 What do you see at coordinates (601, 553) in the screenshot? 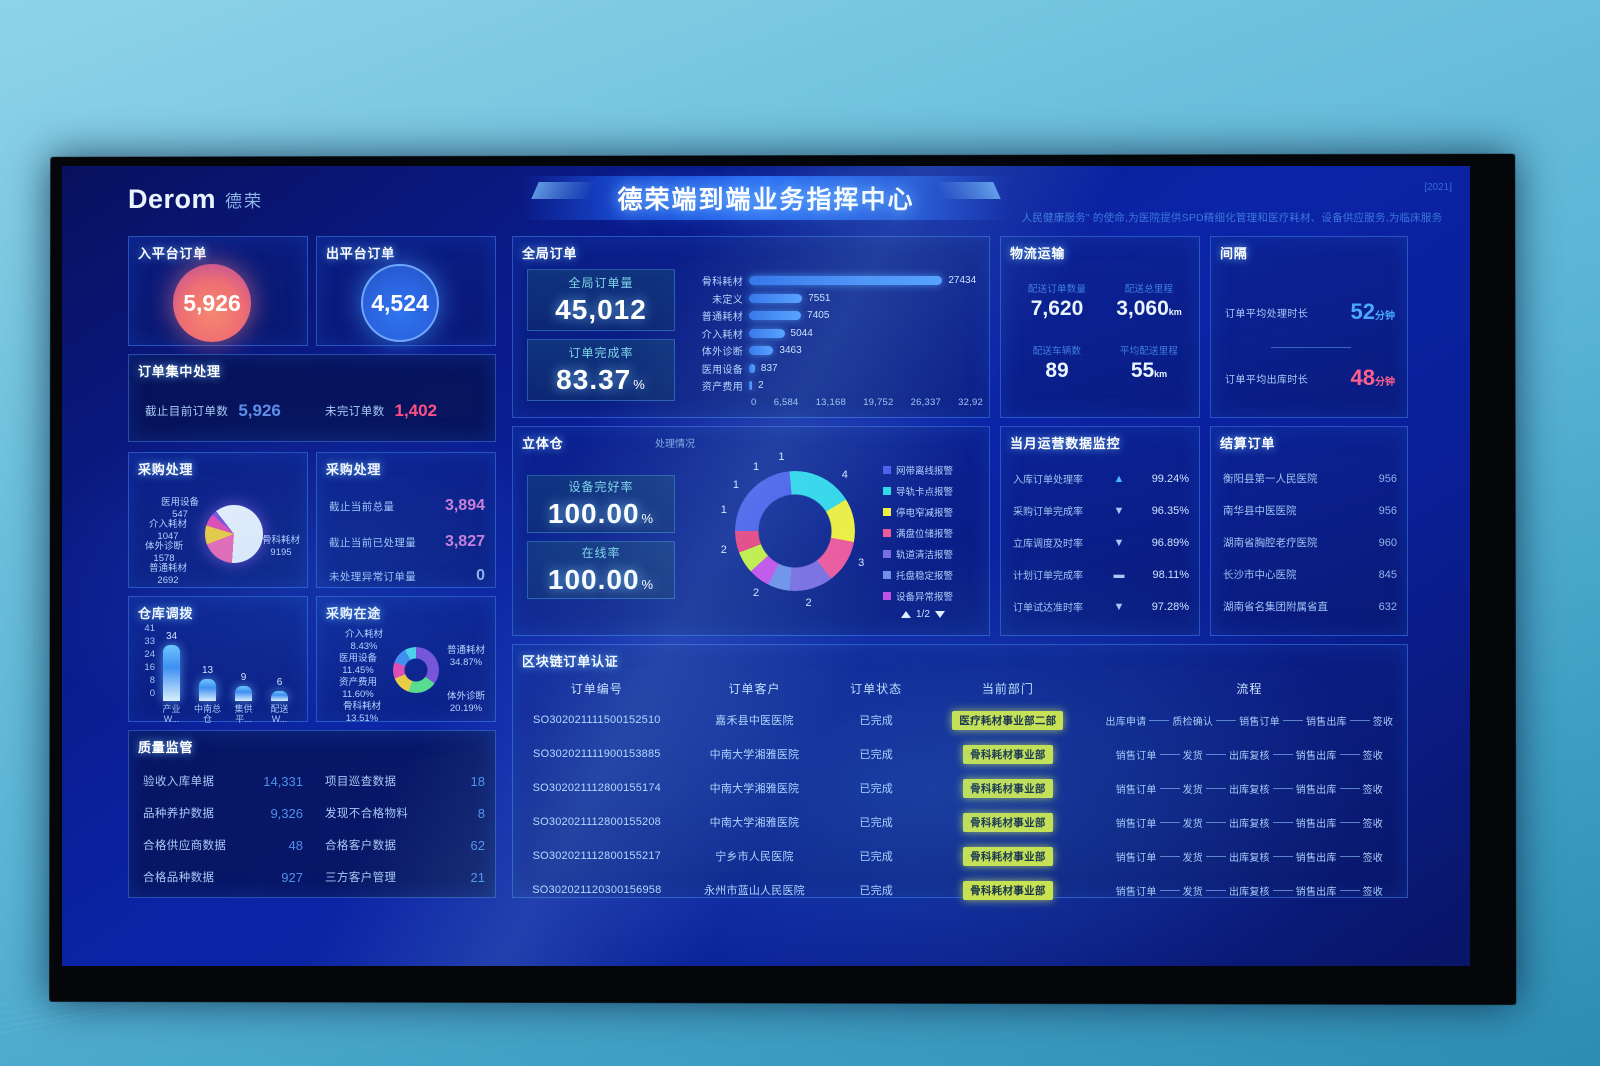
I see `stereo-kpi-label-1: 在线率` at bounding box center [601, 553].